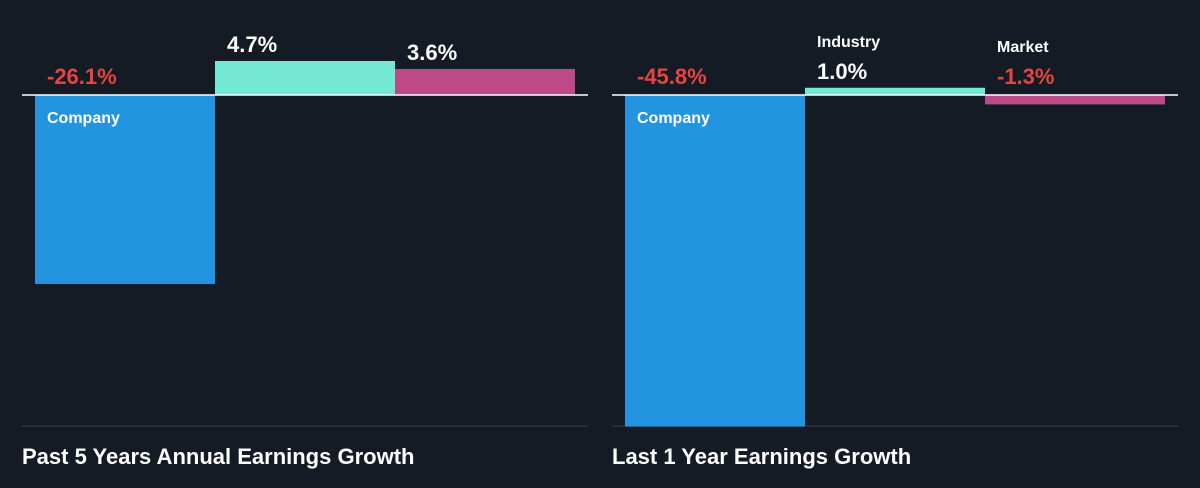 The image size is (1200, 488). I want to click on industry-category-label: Industry, so click(848, 42).